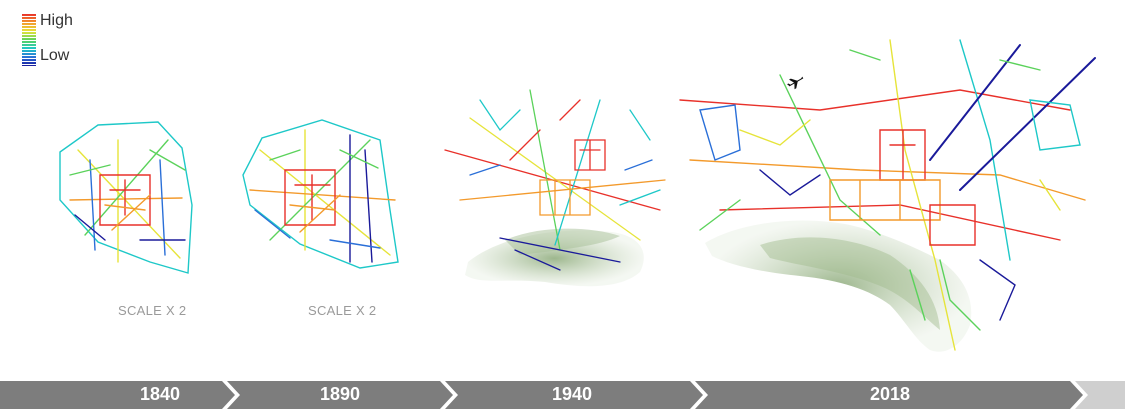  Describe the element at coordinates (55, 55) in the screenshot. I see `legend-low-label: Low` at that location.